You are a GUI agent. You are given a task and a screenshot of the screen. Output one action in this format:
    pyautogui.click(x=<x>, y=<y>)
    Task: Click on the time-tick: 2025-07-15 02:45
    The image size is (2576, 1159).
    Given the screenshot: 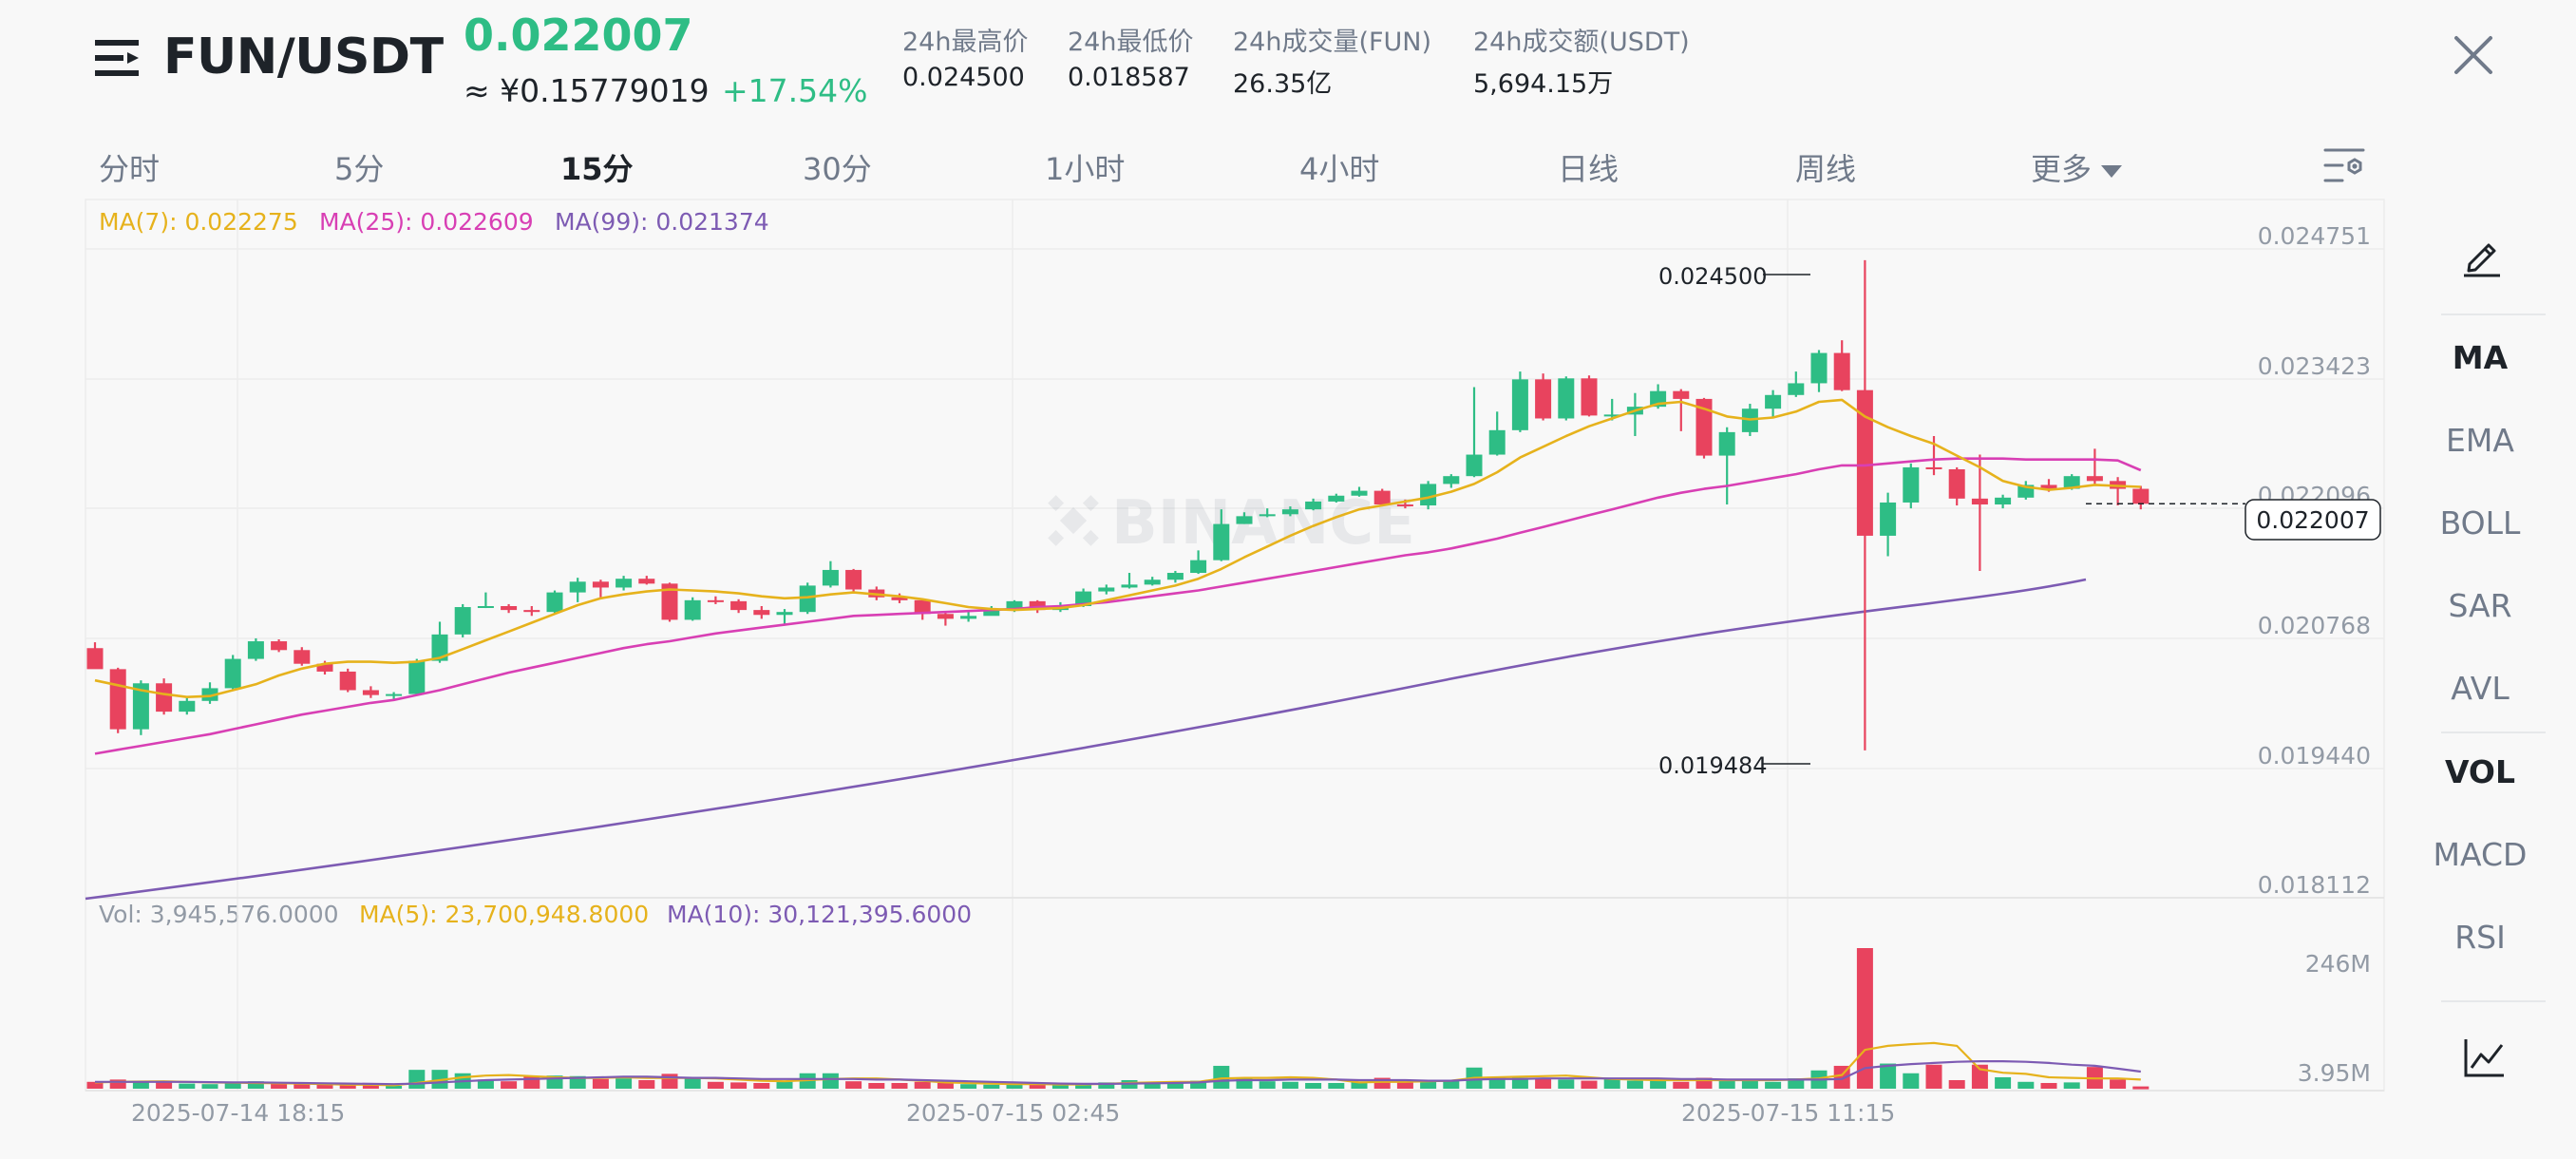 What is the action you would take?
    pyautogui.click(x=1013, y=1113)
    